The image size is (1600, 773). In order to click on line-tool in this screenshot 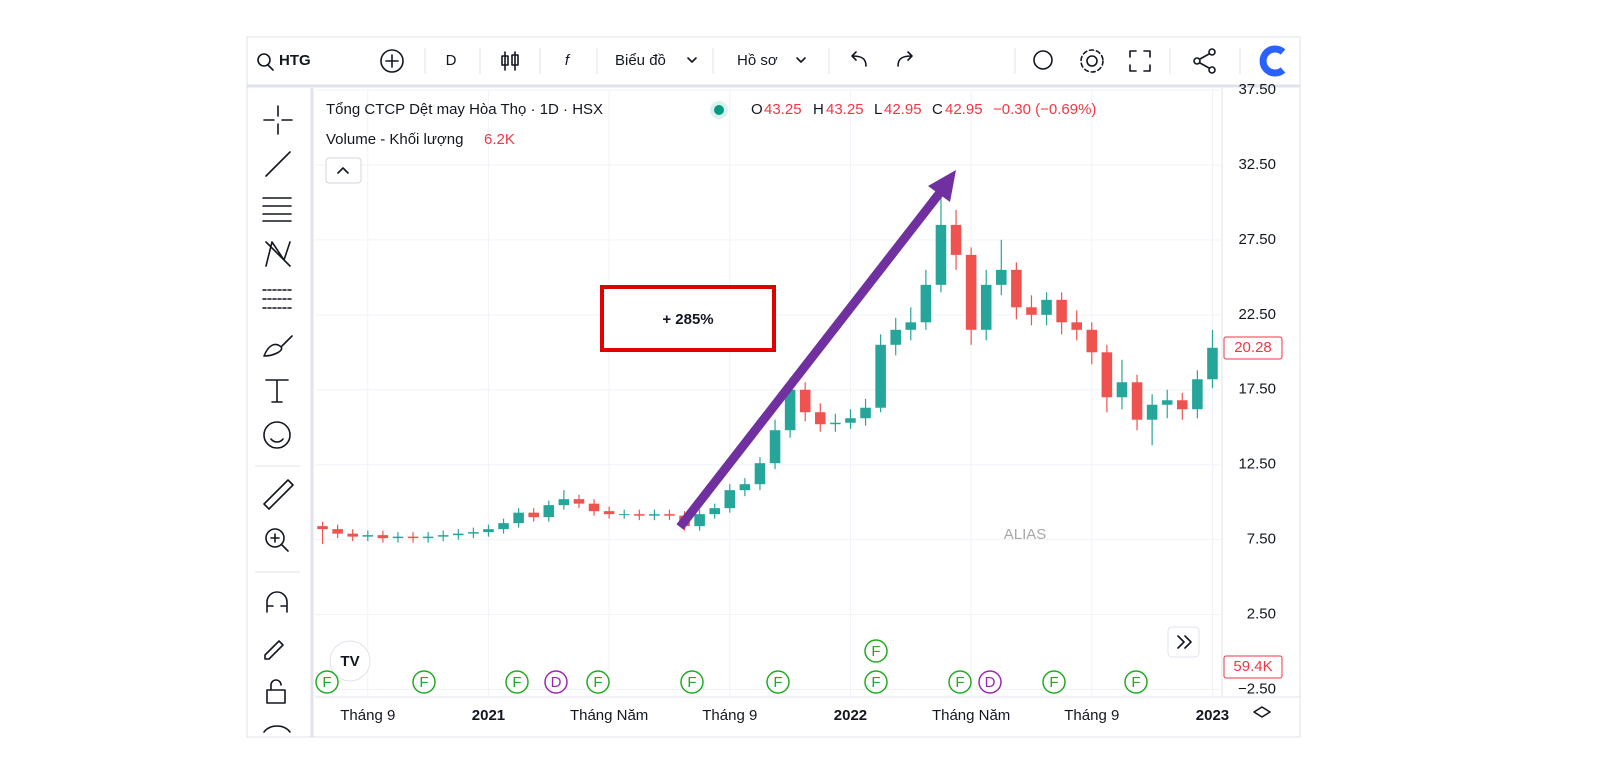, I will do `click(278, 164)`.